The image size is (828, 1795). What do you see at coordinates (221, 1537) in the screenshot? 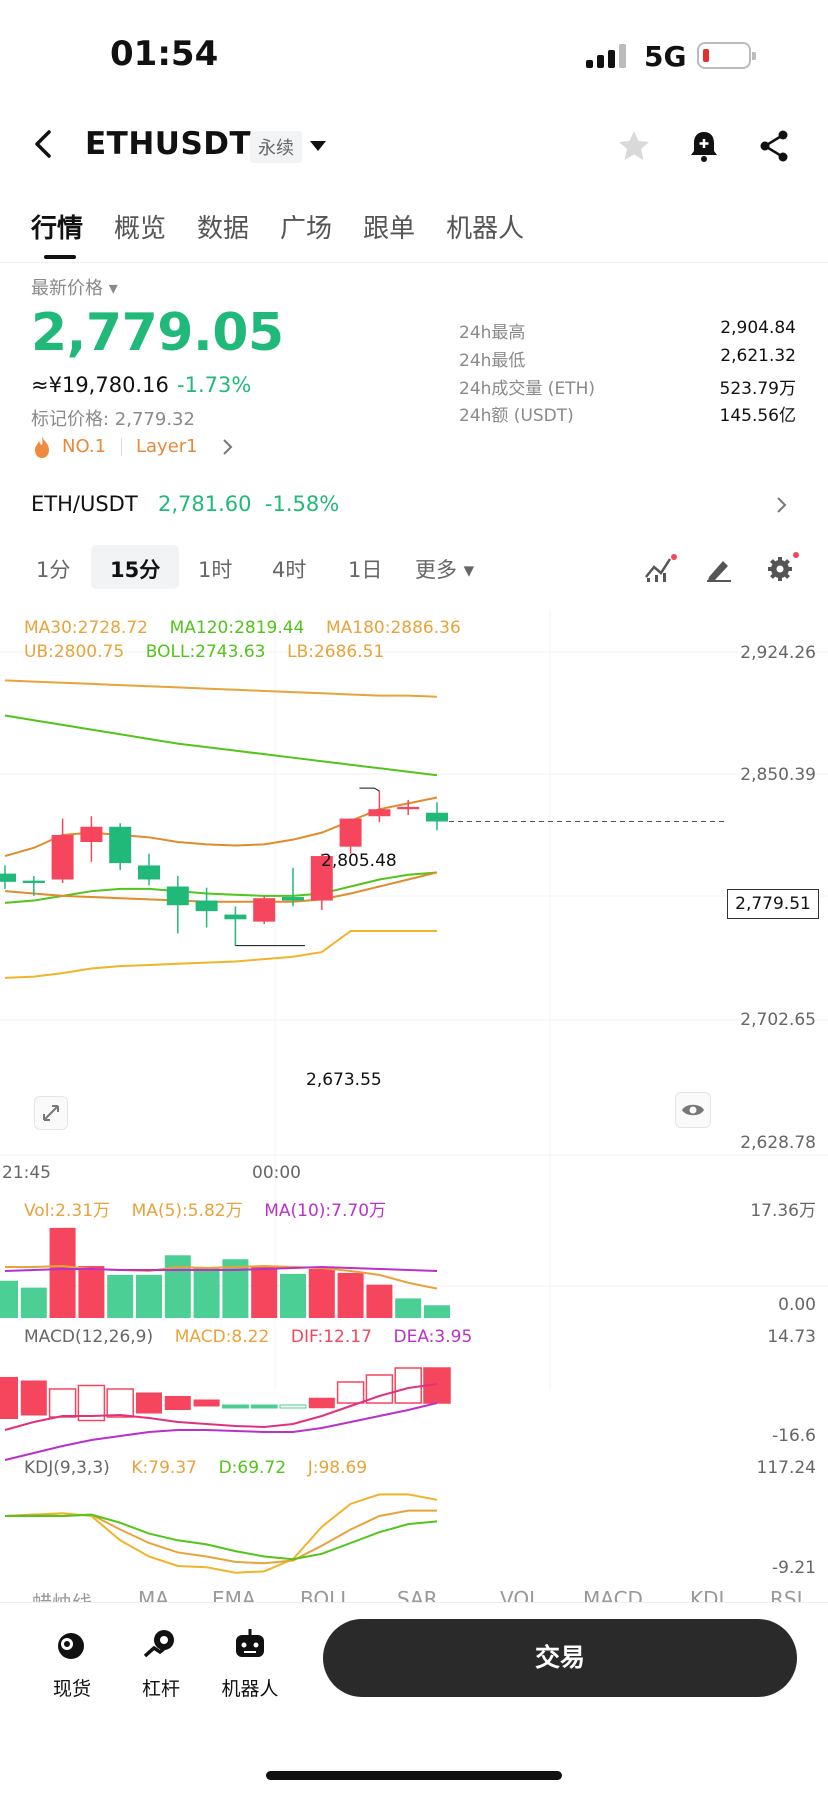
I see `kdj-d-line` at bounding box center [221, 1537].